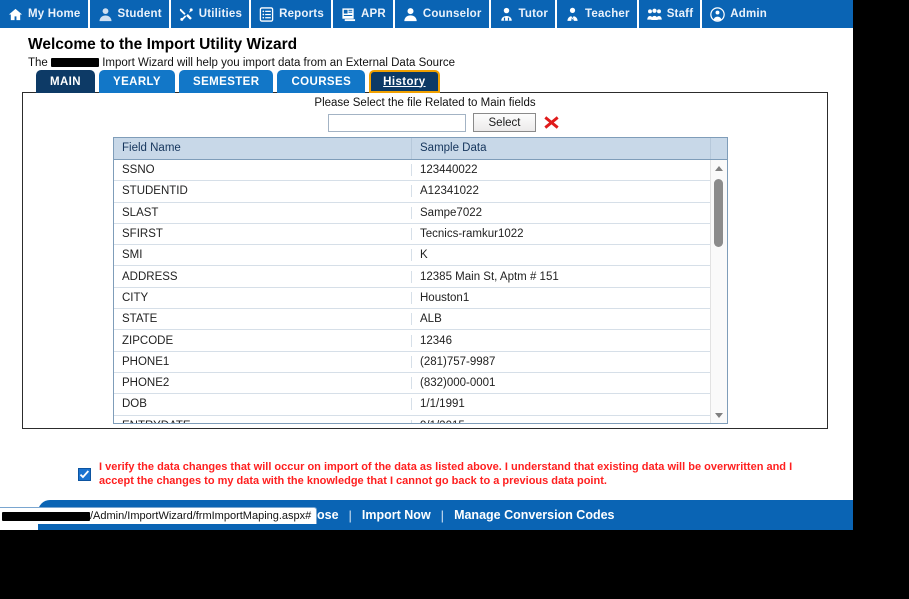 Image resolution: width=909 pixels, height=599 pixels. What do you see at coordinates (263, 191) in the screenshot?
I see `cell-field-name: STUDENTID` at bounding box center [263, 191].